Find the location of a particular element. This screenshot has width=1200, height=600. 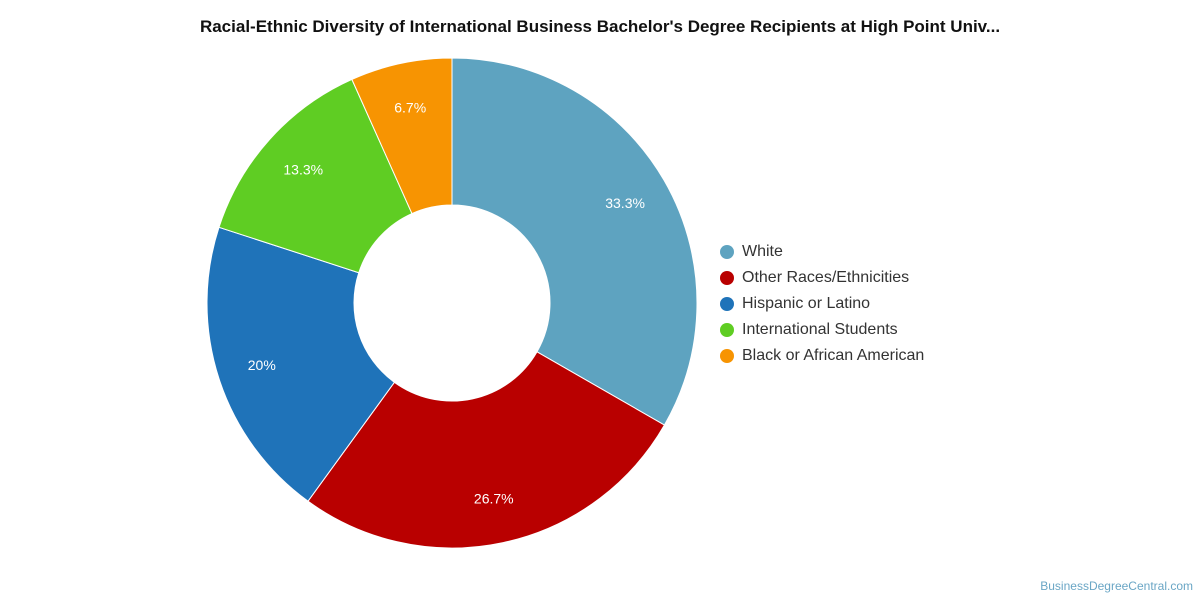

legend-item: International Students is located at coordinates (822, 330).